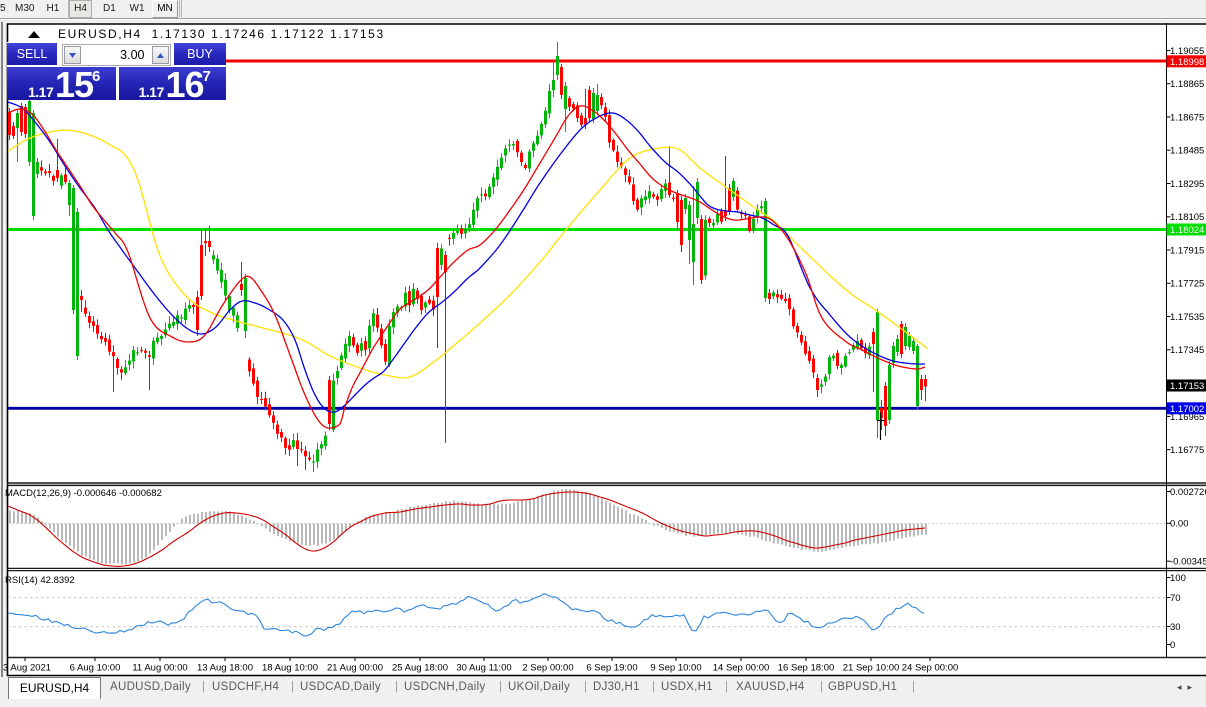  I want to click on svg-text: 9 Sep 10:00, so click(675, 668).